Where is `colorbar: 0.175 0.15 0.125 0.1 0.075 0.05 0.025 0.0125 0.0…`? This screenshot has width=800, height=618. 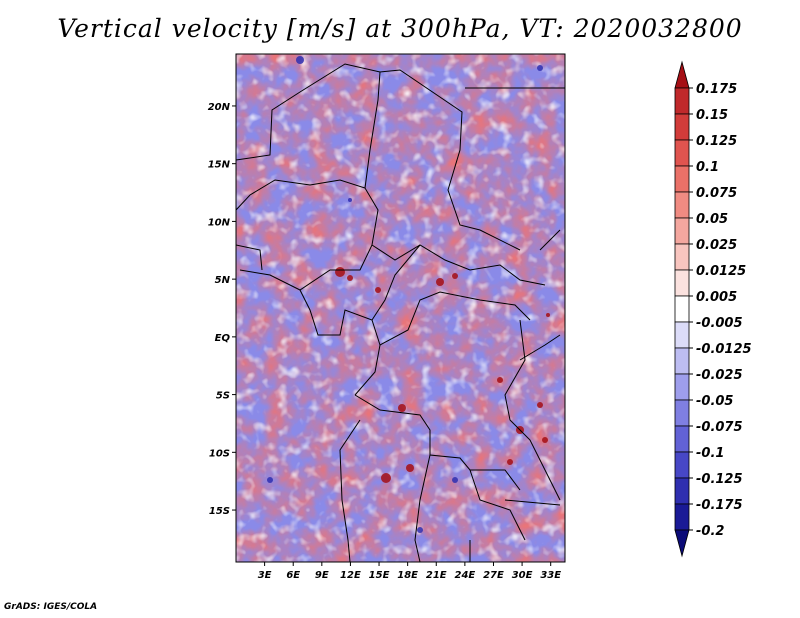
colorbar: 0.175 0.15 0.125 0.1 0.075 0.05 0.025 0.0125 0.0… is located at coordinates (713, 309).